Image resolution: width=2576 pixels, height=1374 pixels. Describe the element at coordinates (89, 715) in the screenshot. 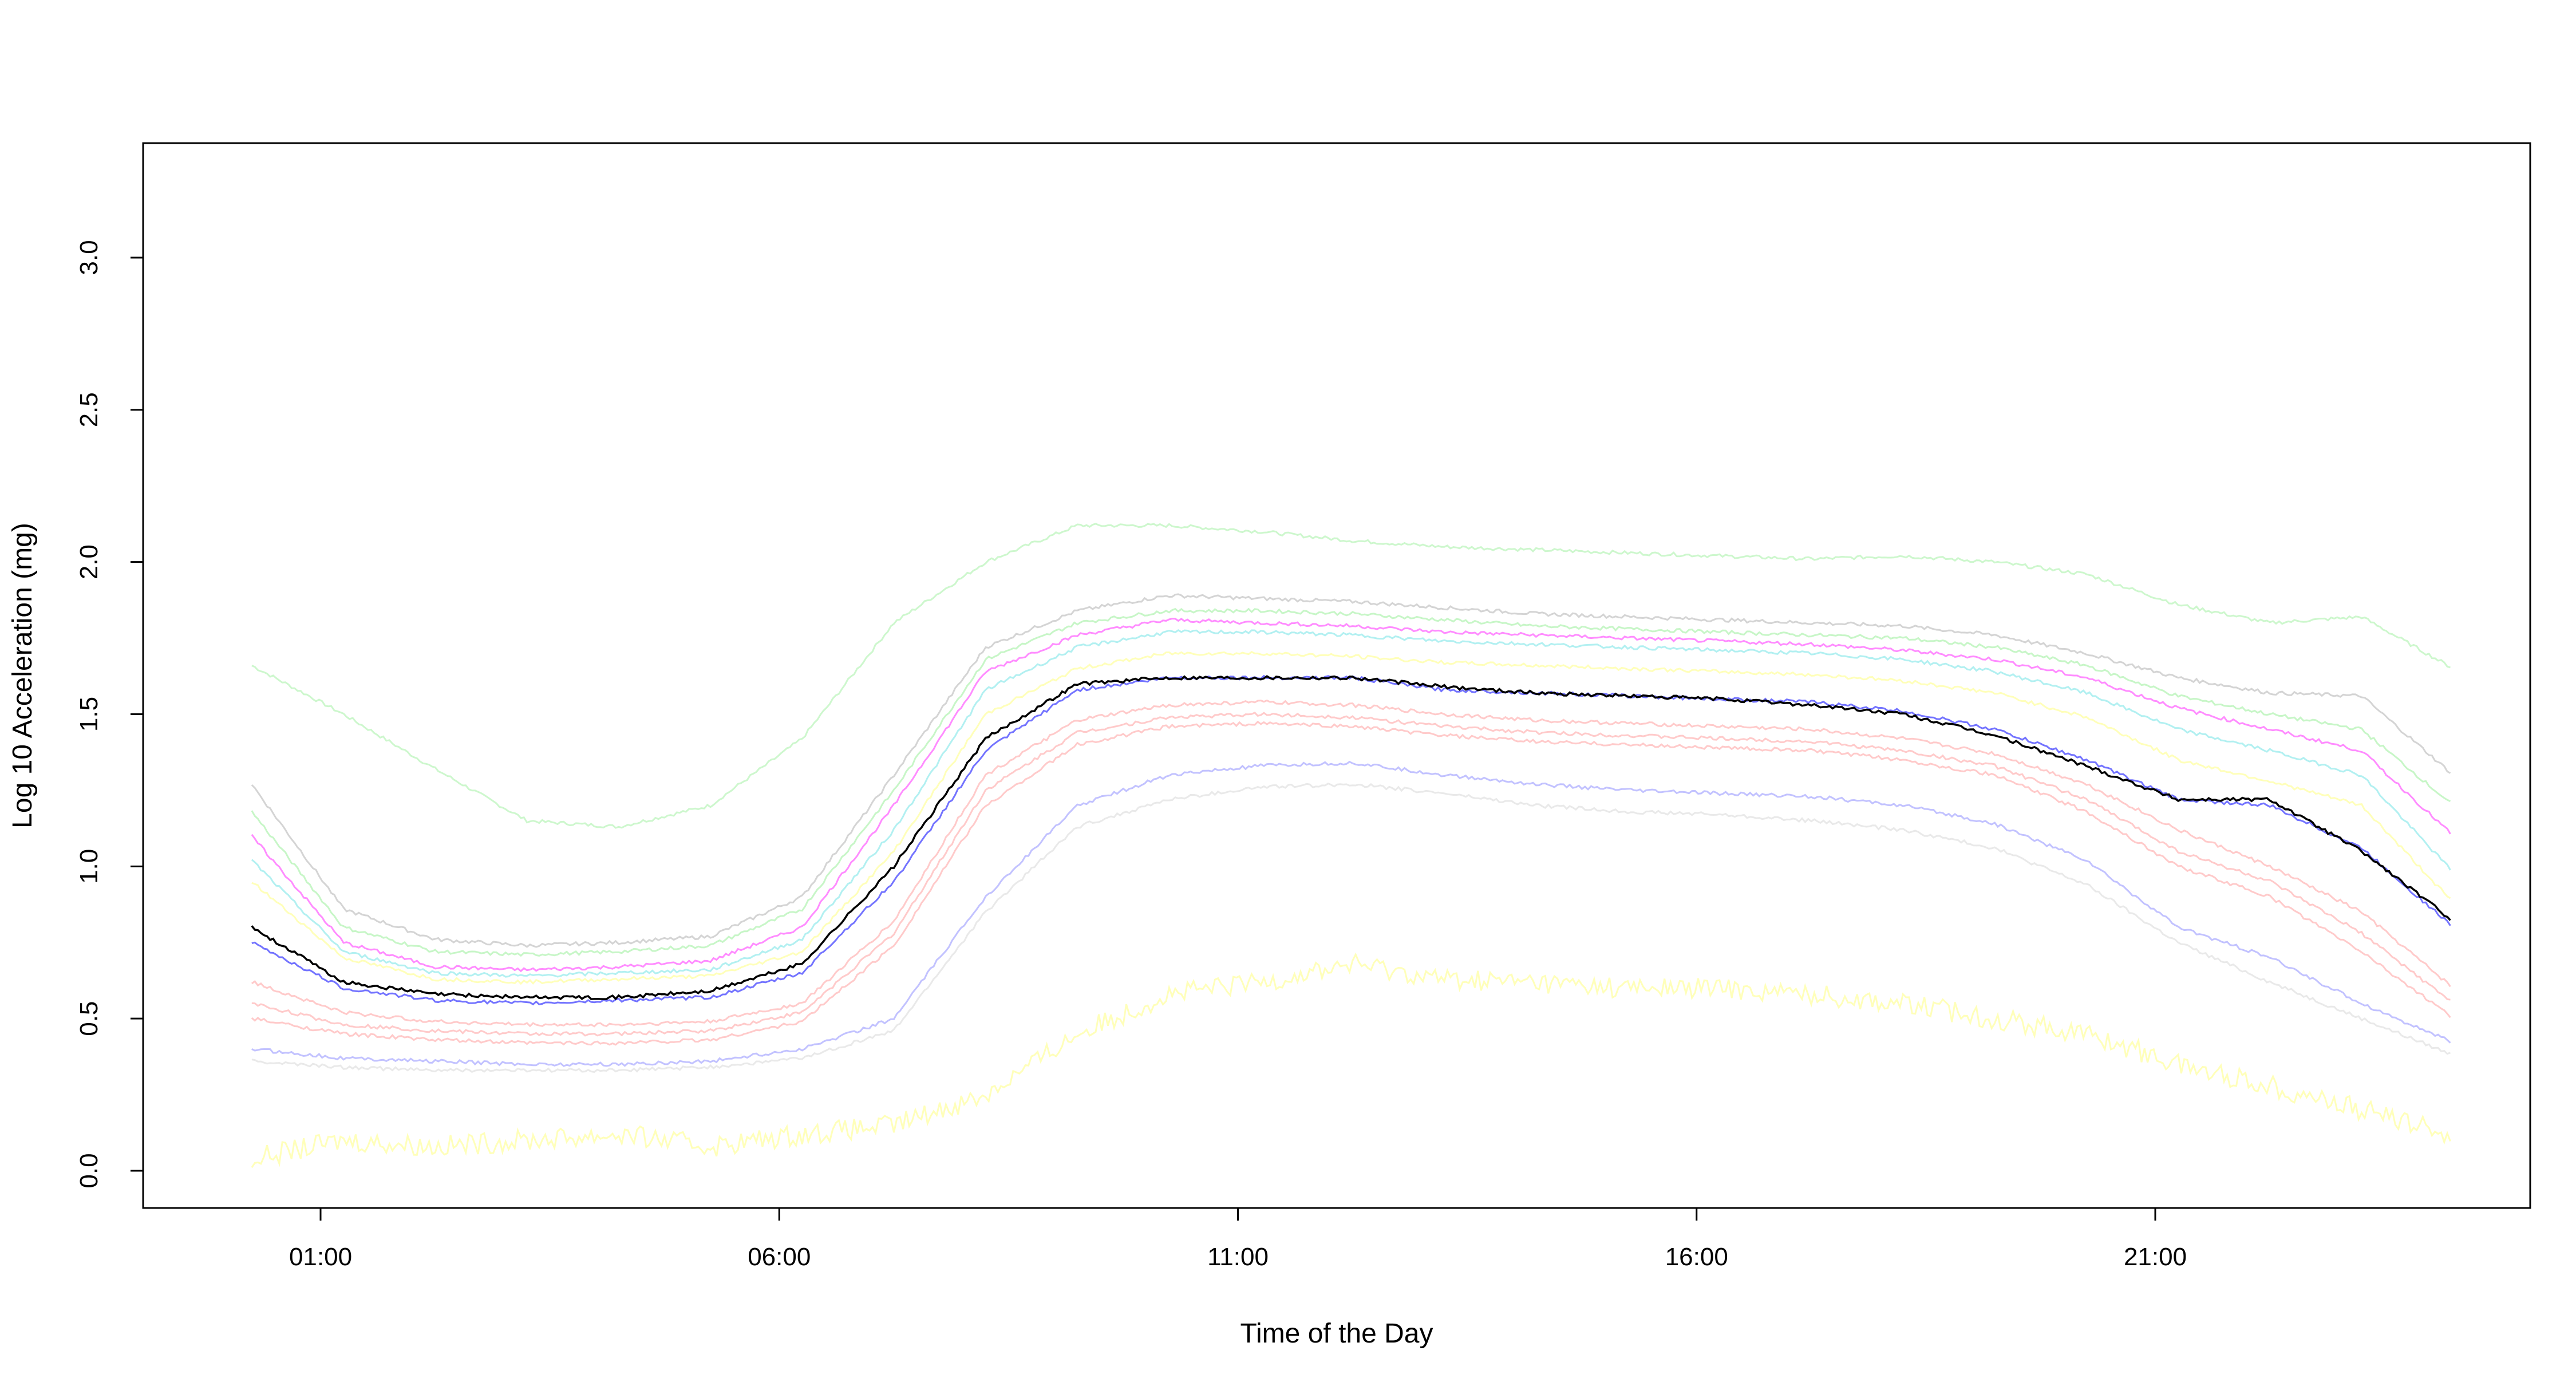

I see `y-tick-label: 1.5` at that location.